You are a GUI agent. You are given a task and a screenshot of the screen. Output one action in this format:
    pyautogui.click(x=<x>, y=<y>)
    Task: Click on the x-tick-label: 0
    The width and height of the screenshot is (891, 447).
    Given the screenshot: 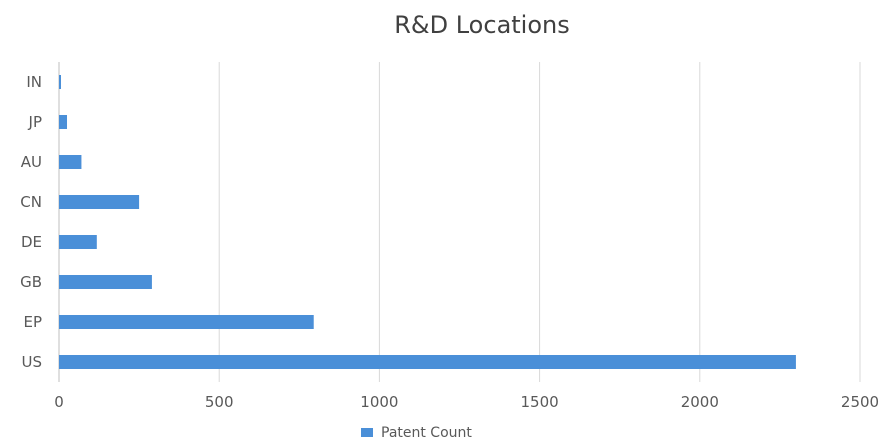 What is the action you would take?
    pyautogui.click(x=59, y=402)
    